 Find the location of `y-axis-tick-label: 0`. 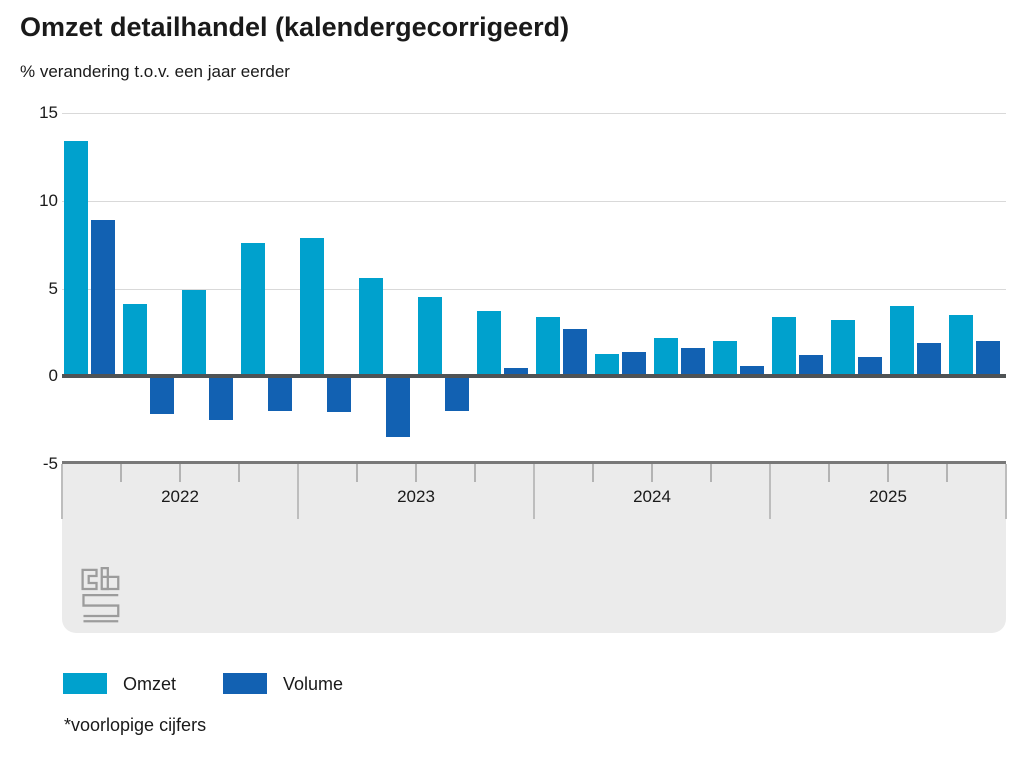

y-axis-tick-label: 0 is located at coordinates (53, 376).